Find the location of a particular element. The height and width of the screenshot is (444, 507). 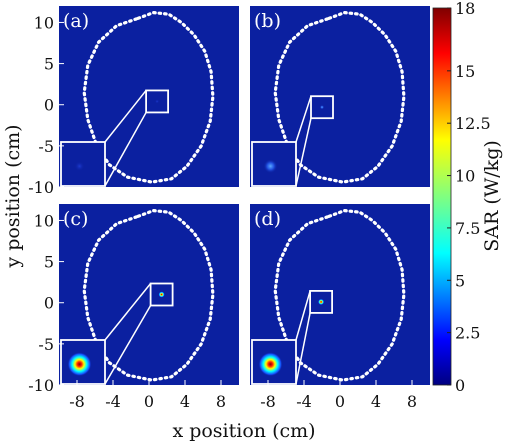

panel-1: (a) is located at coordinates (149, 96).